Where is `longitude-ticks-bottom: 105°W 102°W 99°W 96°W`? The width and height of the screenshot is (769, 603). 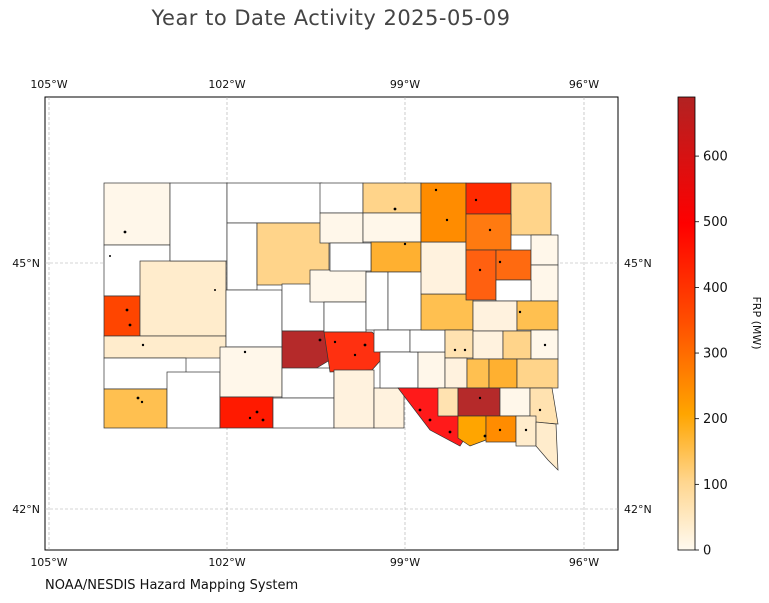
longitude-ticks-bottom: 105°W 102°W 99°W 96°W is located at coordinates (314, 562).